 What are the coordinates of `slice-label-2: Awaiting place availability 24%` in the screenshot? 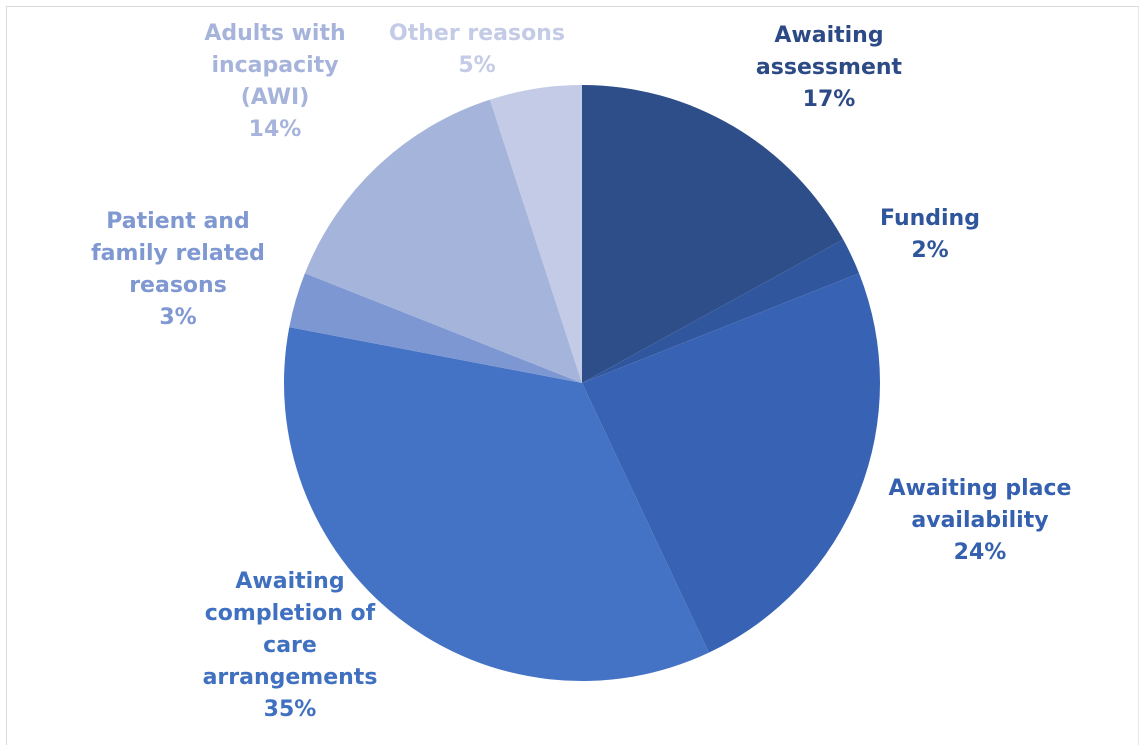 It's located at (980, 520).